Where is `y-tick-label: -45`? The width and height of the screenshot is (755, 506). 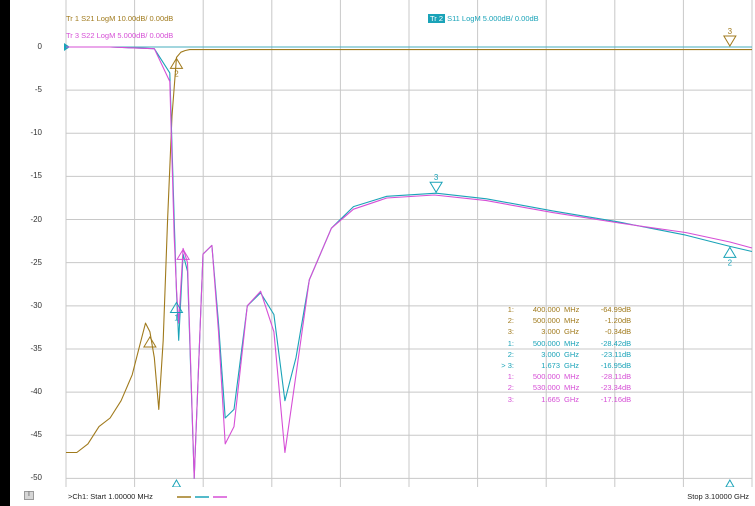
y-tick-label: -45 is located at coordinates (36, 435).